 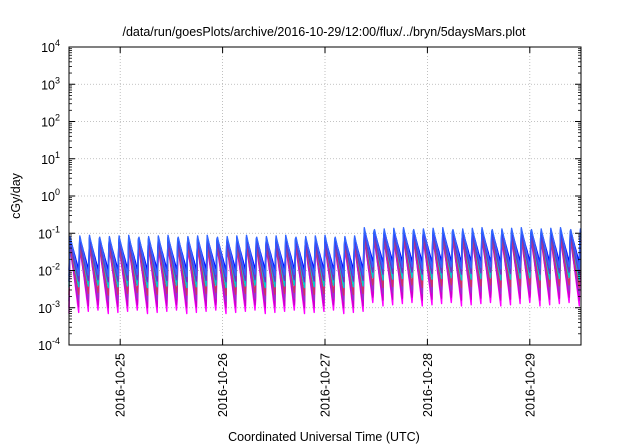 I want to click on y-tick-label: 10⁰, so click(x=50, y=195).